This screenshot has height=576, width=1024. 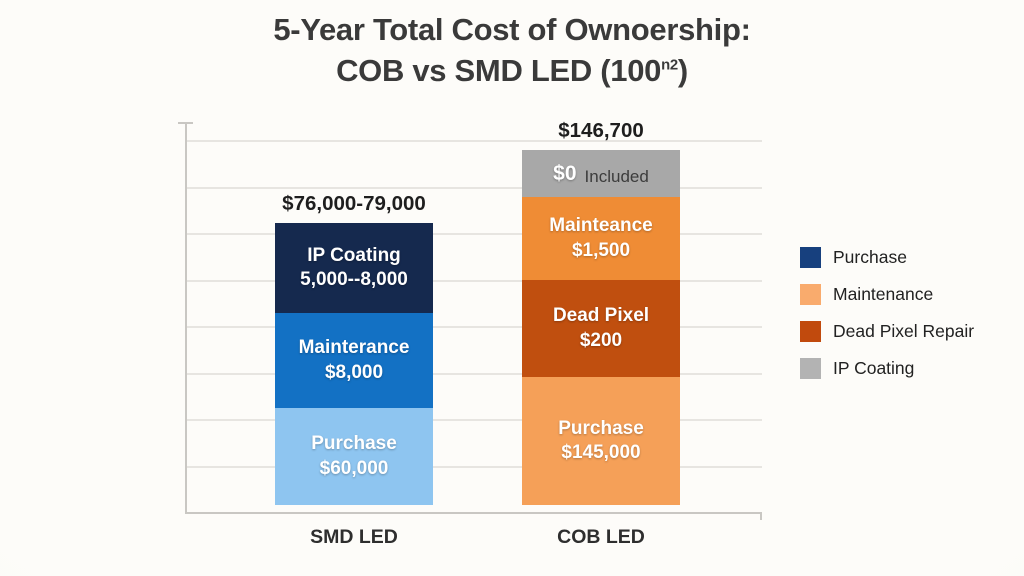 What do you see at coordinates (601, 537) in the screenshot?
I see `x-axis-label-cob-led: COB LED` at bounding box center [601, 537].